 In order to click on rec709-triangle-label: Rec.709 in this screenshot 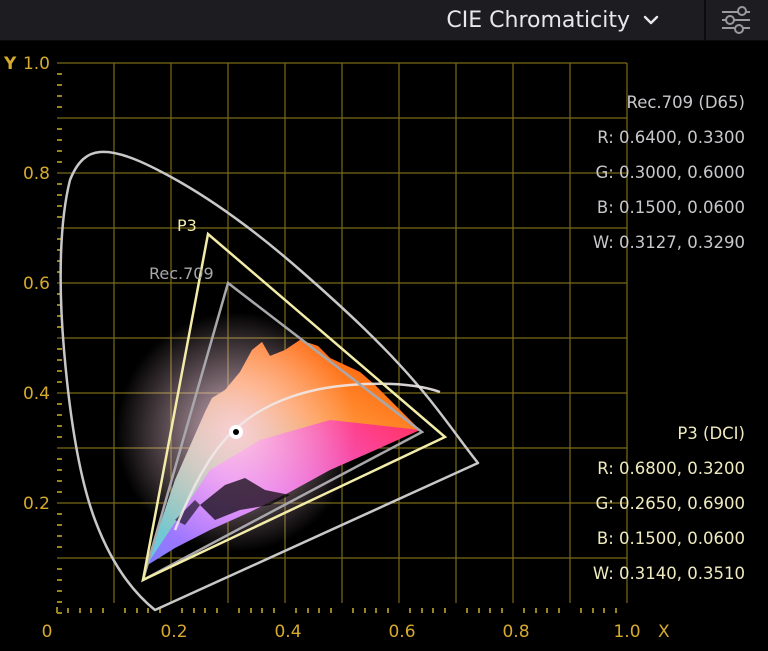, I will do `click(181, 273)`.